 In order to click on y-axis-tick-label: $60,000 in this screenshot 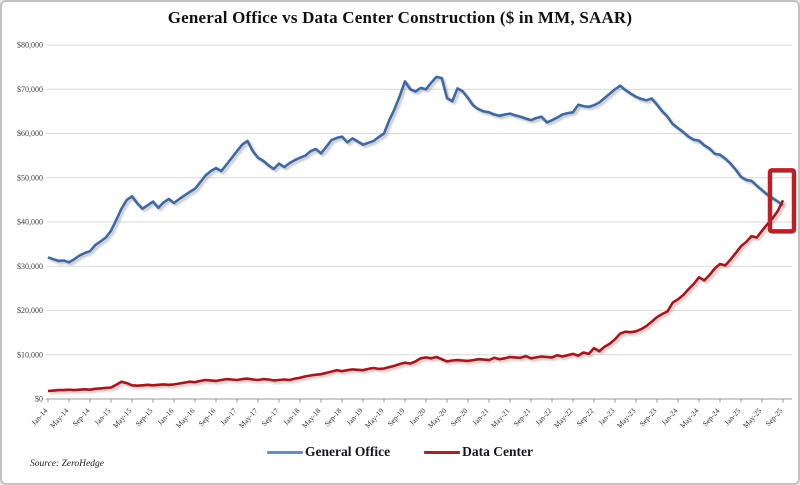, I will do `click(30, 133)`.